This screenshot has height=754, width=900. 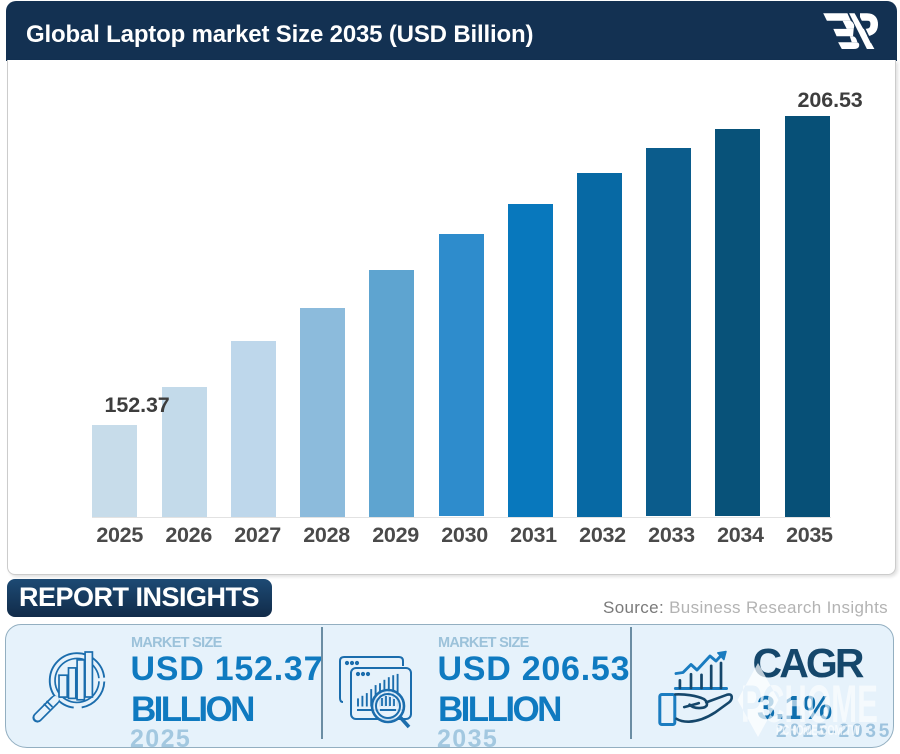 What do you see at coordinates (818, 730) in the screenshot?
I see `svg-text: PCHOME.COM.TW` at bounding box center [818, 730].